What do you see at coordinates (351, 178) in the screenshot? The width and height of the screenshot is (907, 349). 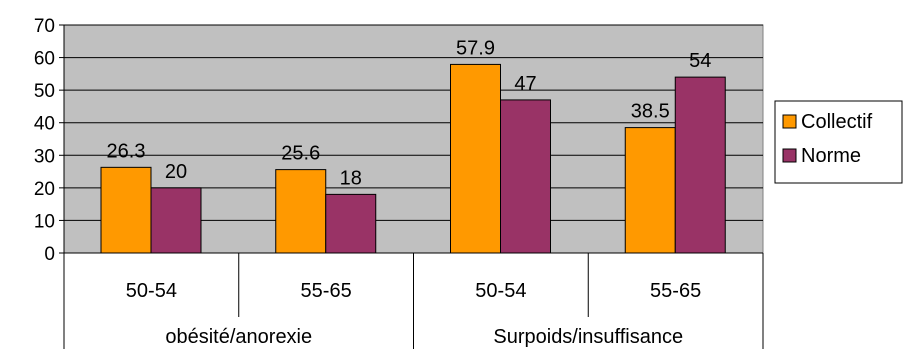 I see `data-label: 18` at bounding box center [351, 178].